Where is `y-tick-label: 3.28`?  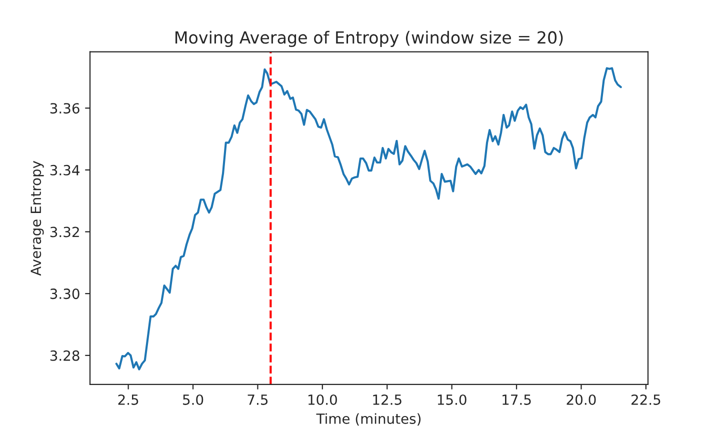 y-tick-label: 3.28 is located at coordinates (65, 355).